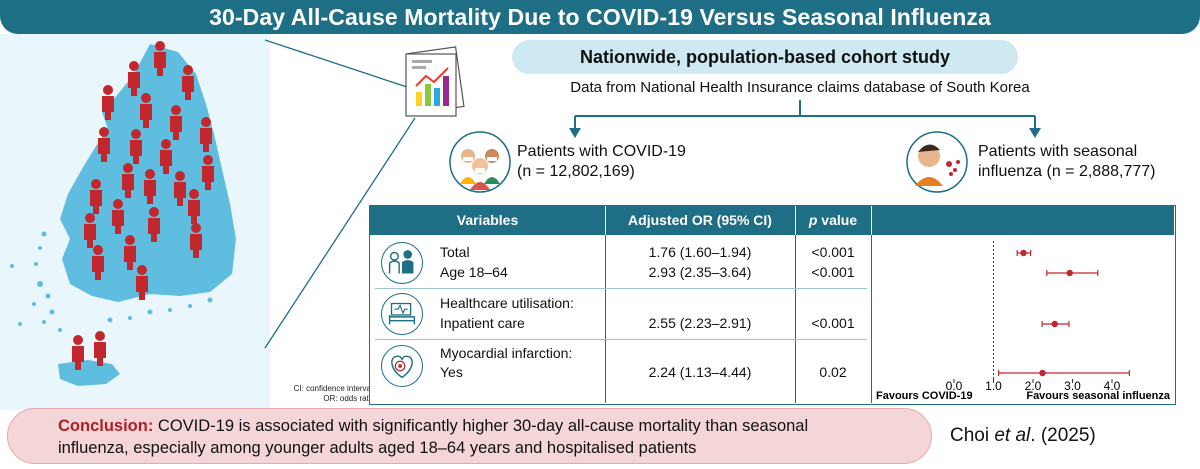 The image size is (1200, 469). What do you see at coordinates (700, 323) in the screenshot?
I see `or-inpatient: 2.55 (2.23–2.91)` at bounding box center [700, 323].